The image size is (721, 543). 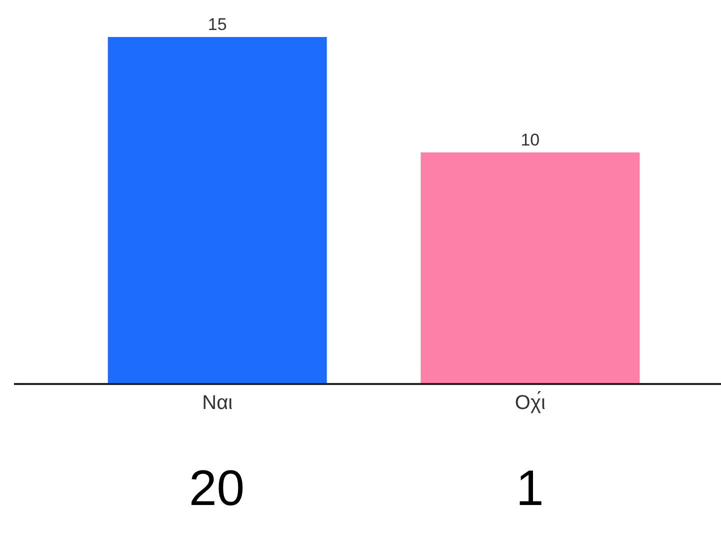 What do you see at coordinates (530, 402) in the screenshot?
I see `x-tick-label: Οχ́ι` at bounding box center [530, 402].